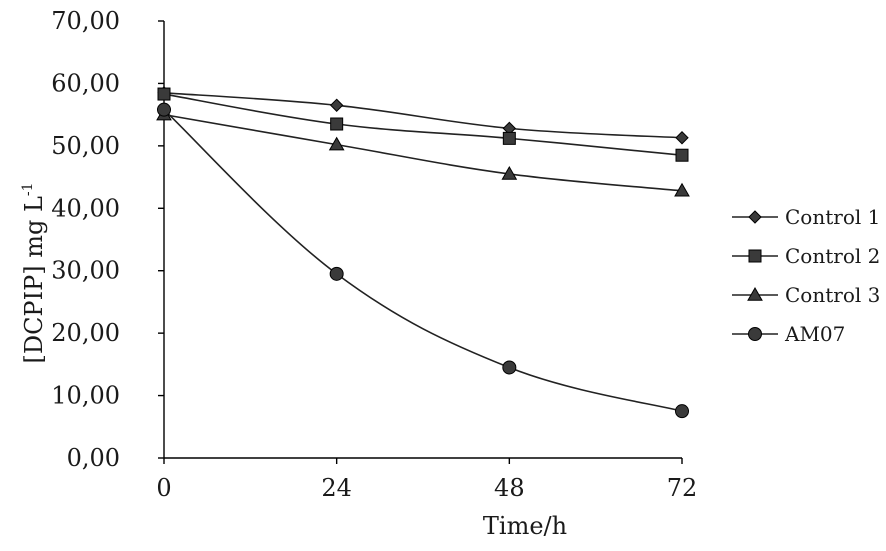 This screenshot has height=551, width=886. What do you see at coordinates (806, 275) in the screenshot?
I see `legend: Control 1 Control 2 Control 3 AM07` at bounding box center [806, 275].